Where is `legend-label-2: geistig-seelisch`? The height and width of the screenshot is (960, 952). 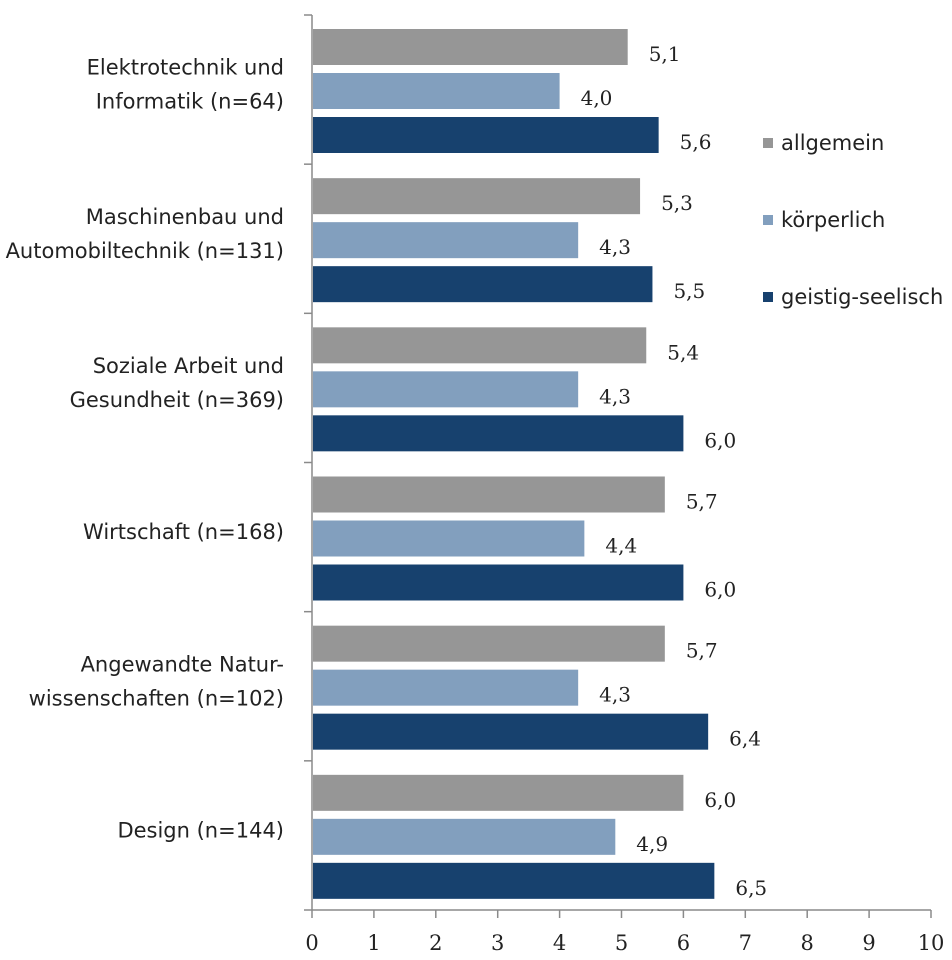
legend-label-2: geistig-seelisch is located at coordinates (862, 297).